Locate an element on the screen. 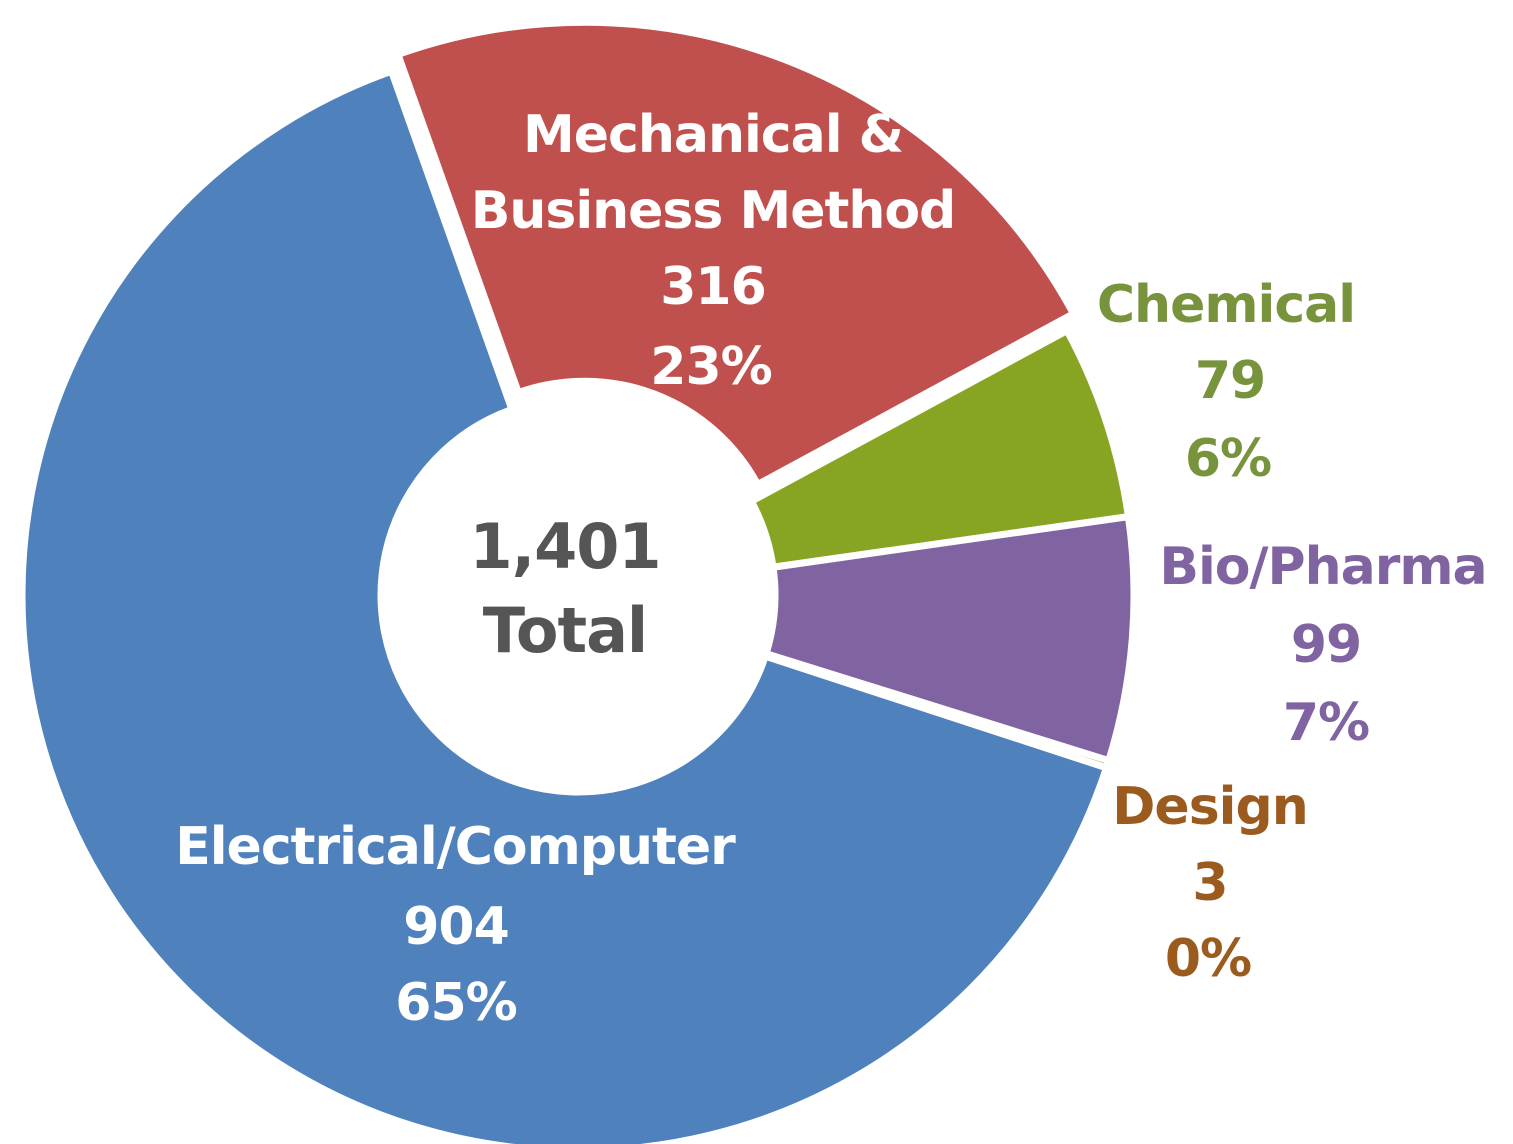 This screenshot has width=1513, height=1144. slice-value: 3 is located at coordinates (1209, 883).